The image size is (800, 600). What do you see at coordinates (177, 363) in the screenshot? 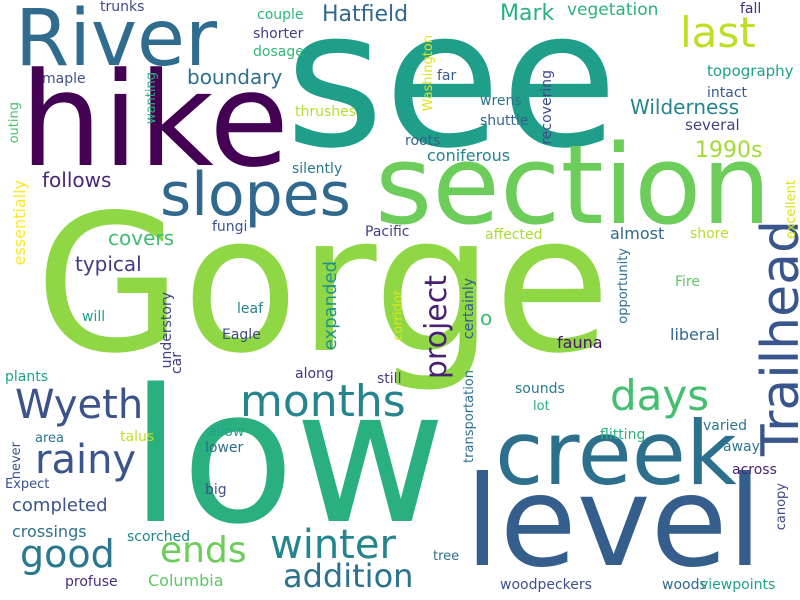
I see `word-74: car` at bounding box center [177, 363].